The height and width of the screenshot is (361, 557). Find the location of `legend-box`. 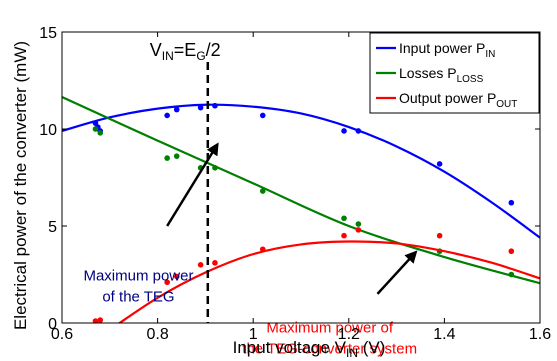

legend-box is located at coordinates (454, 73).